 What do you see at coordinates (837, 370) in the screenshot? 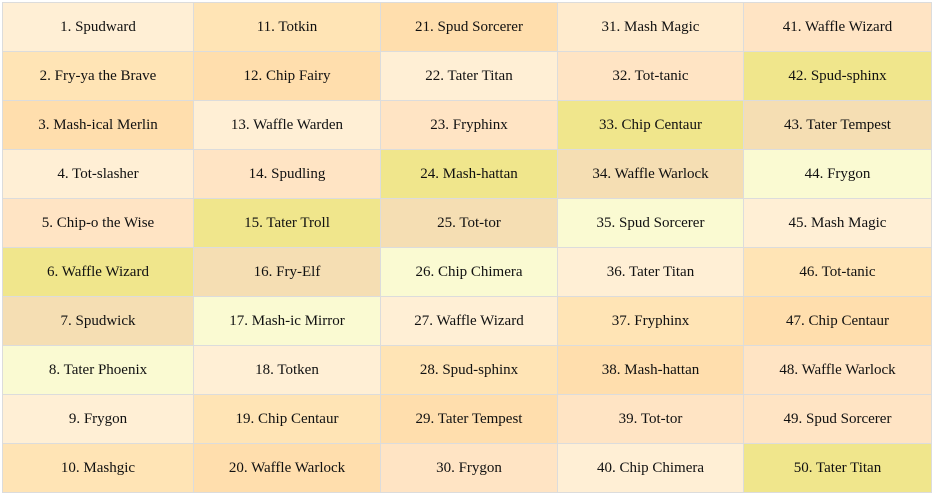
I see `grid-cell: 48. Waffle Warlock` at bounding box center [837, 370].